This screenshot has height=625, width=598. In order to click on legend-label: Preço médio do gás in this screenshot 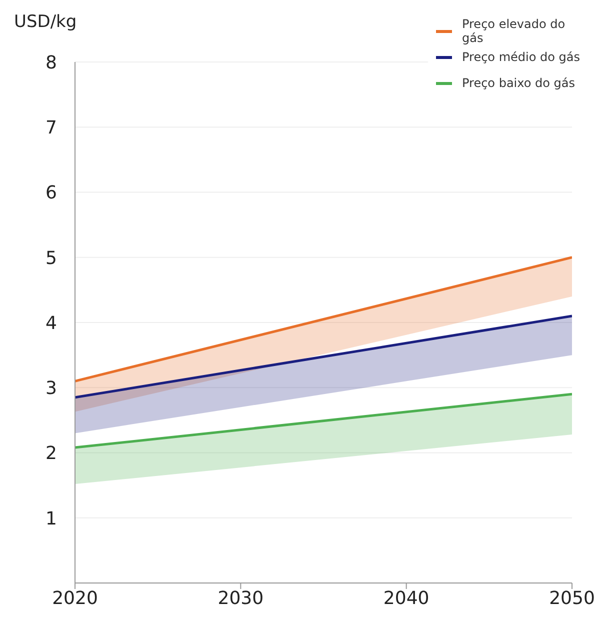, I will do `click(521, 57)`.